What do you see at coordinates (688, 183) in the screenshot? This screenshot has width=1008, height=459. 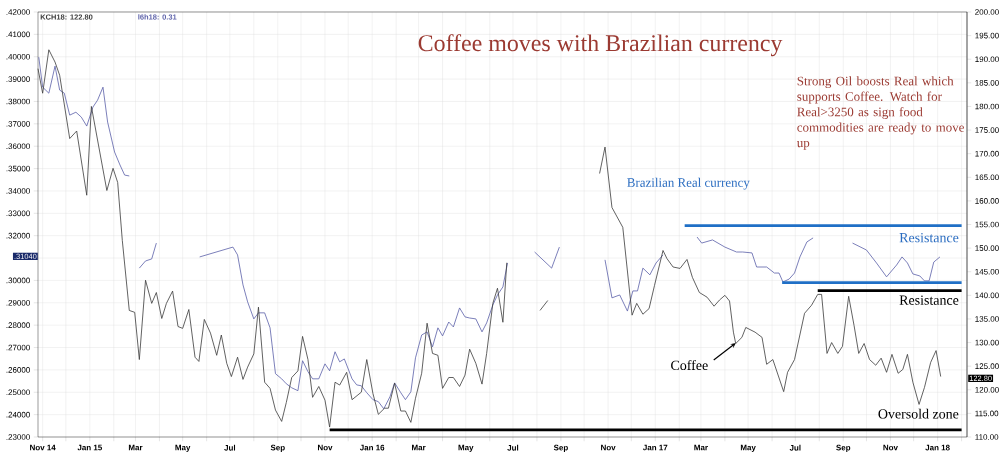 I see `annotation: Brazilian Real currency` at bounding box center [688, 183].